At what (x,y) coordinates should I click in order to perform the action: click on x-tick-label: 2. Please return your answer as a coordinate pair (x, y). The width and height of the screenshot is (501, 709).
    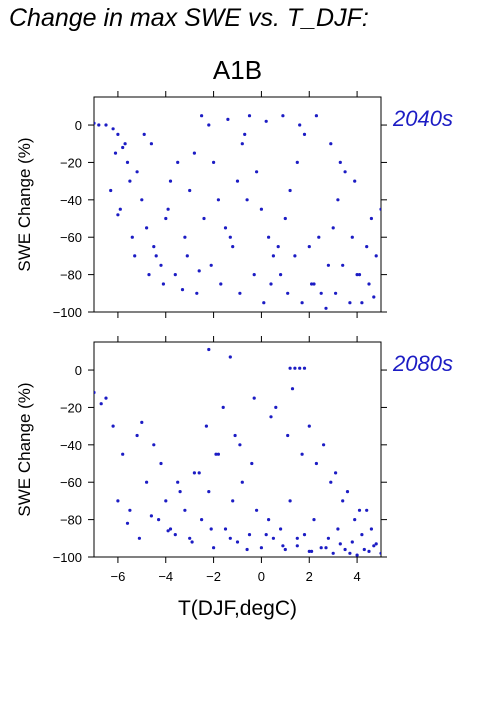
    Looking at the image, I should click on (309, 576).